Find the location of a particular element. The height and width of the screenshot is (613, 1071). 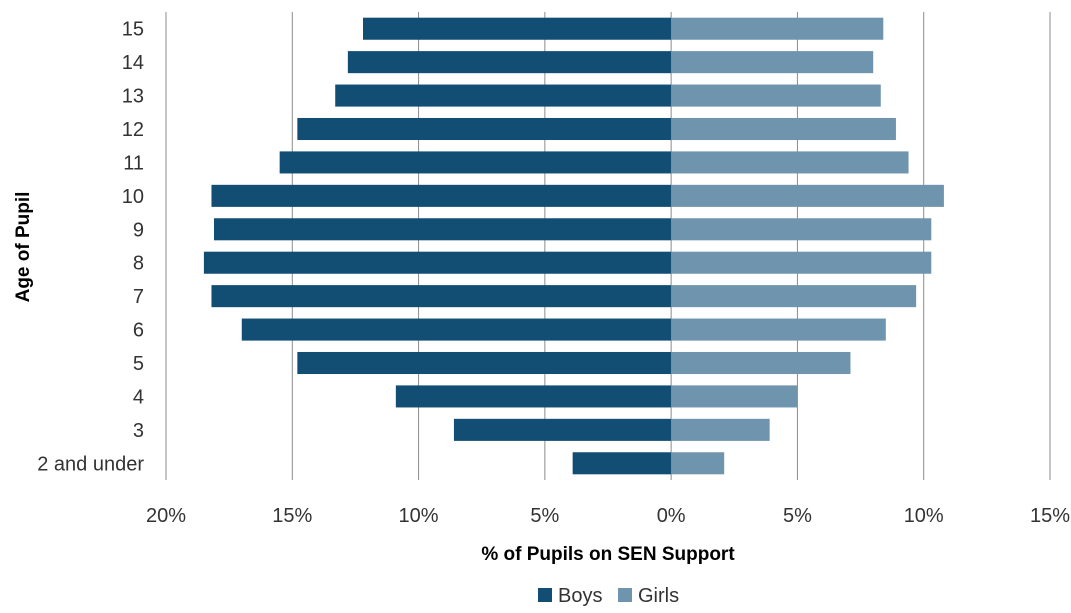

y-tick-label-8: 10 is located at coordinates (133, 197).